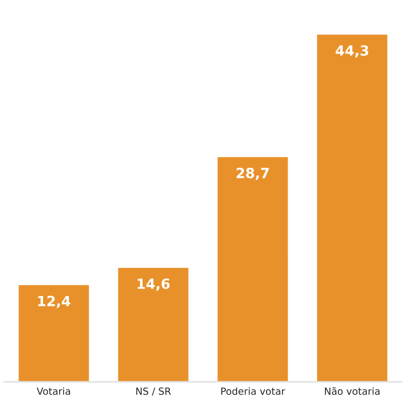  Describe the element at coordinates (154, 284) in the screenshot. I see `data-label: 14,6` at that location.